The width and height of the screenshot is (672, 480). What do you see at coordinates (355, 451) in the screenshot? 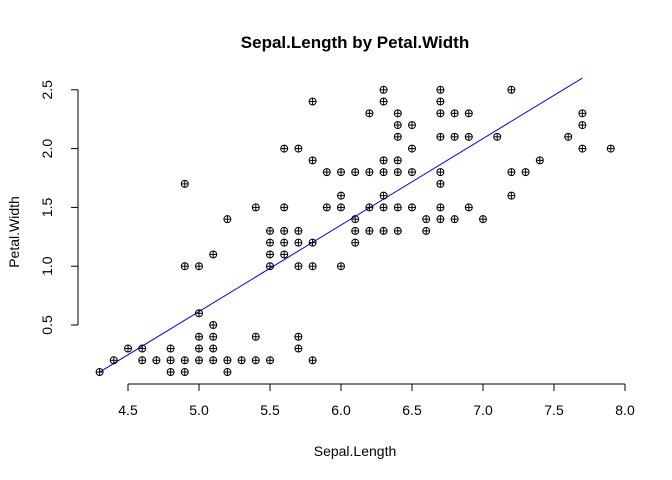
I see `x-axis-label: Sepal.Length` at bounding box center [355, 451].